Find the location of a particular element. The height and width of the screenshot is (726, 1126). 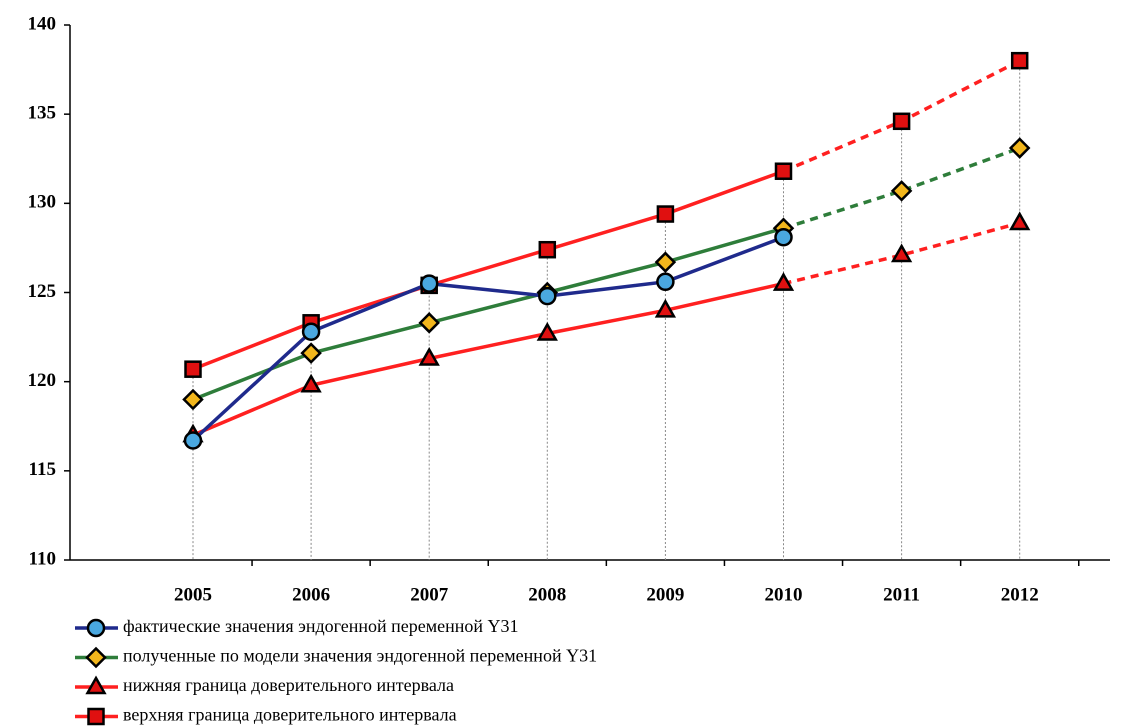

legend-label: верхняя граница доверительного интервала is located at coordinates (290, 715).